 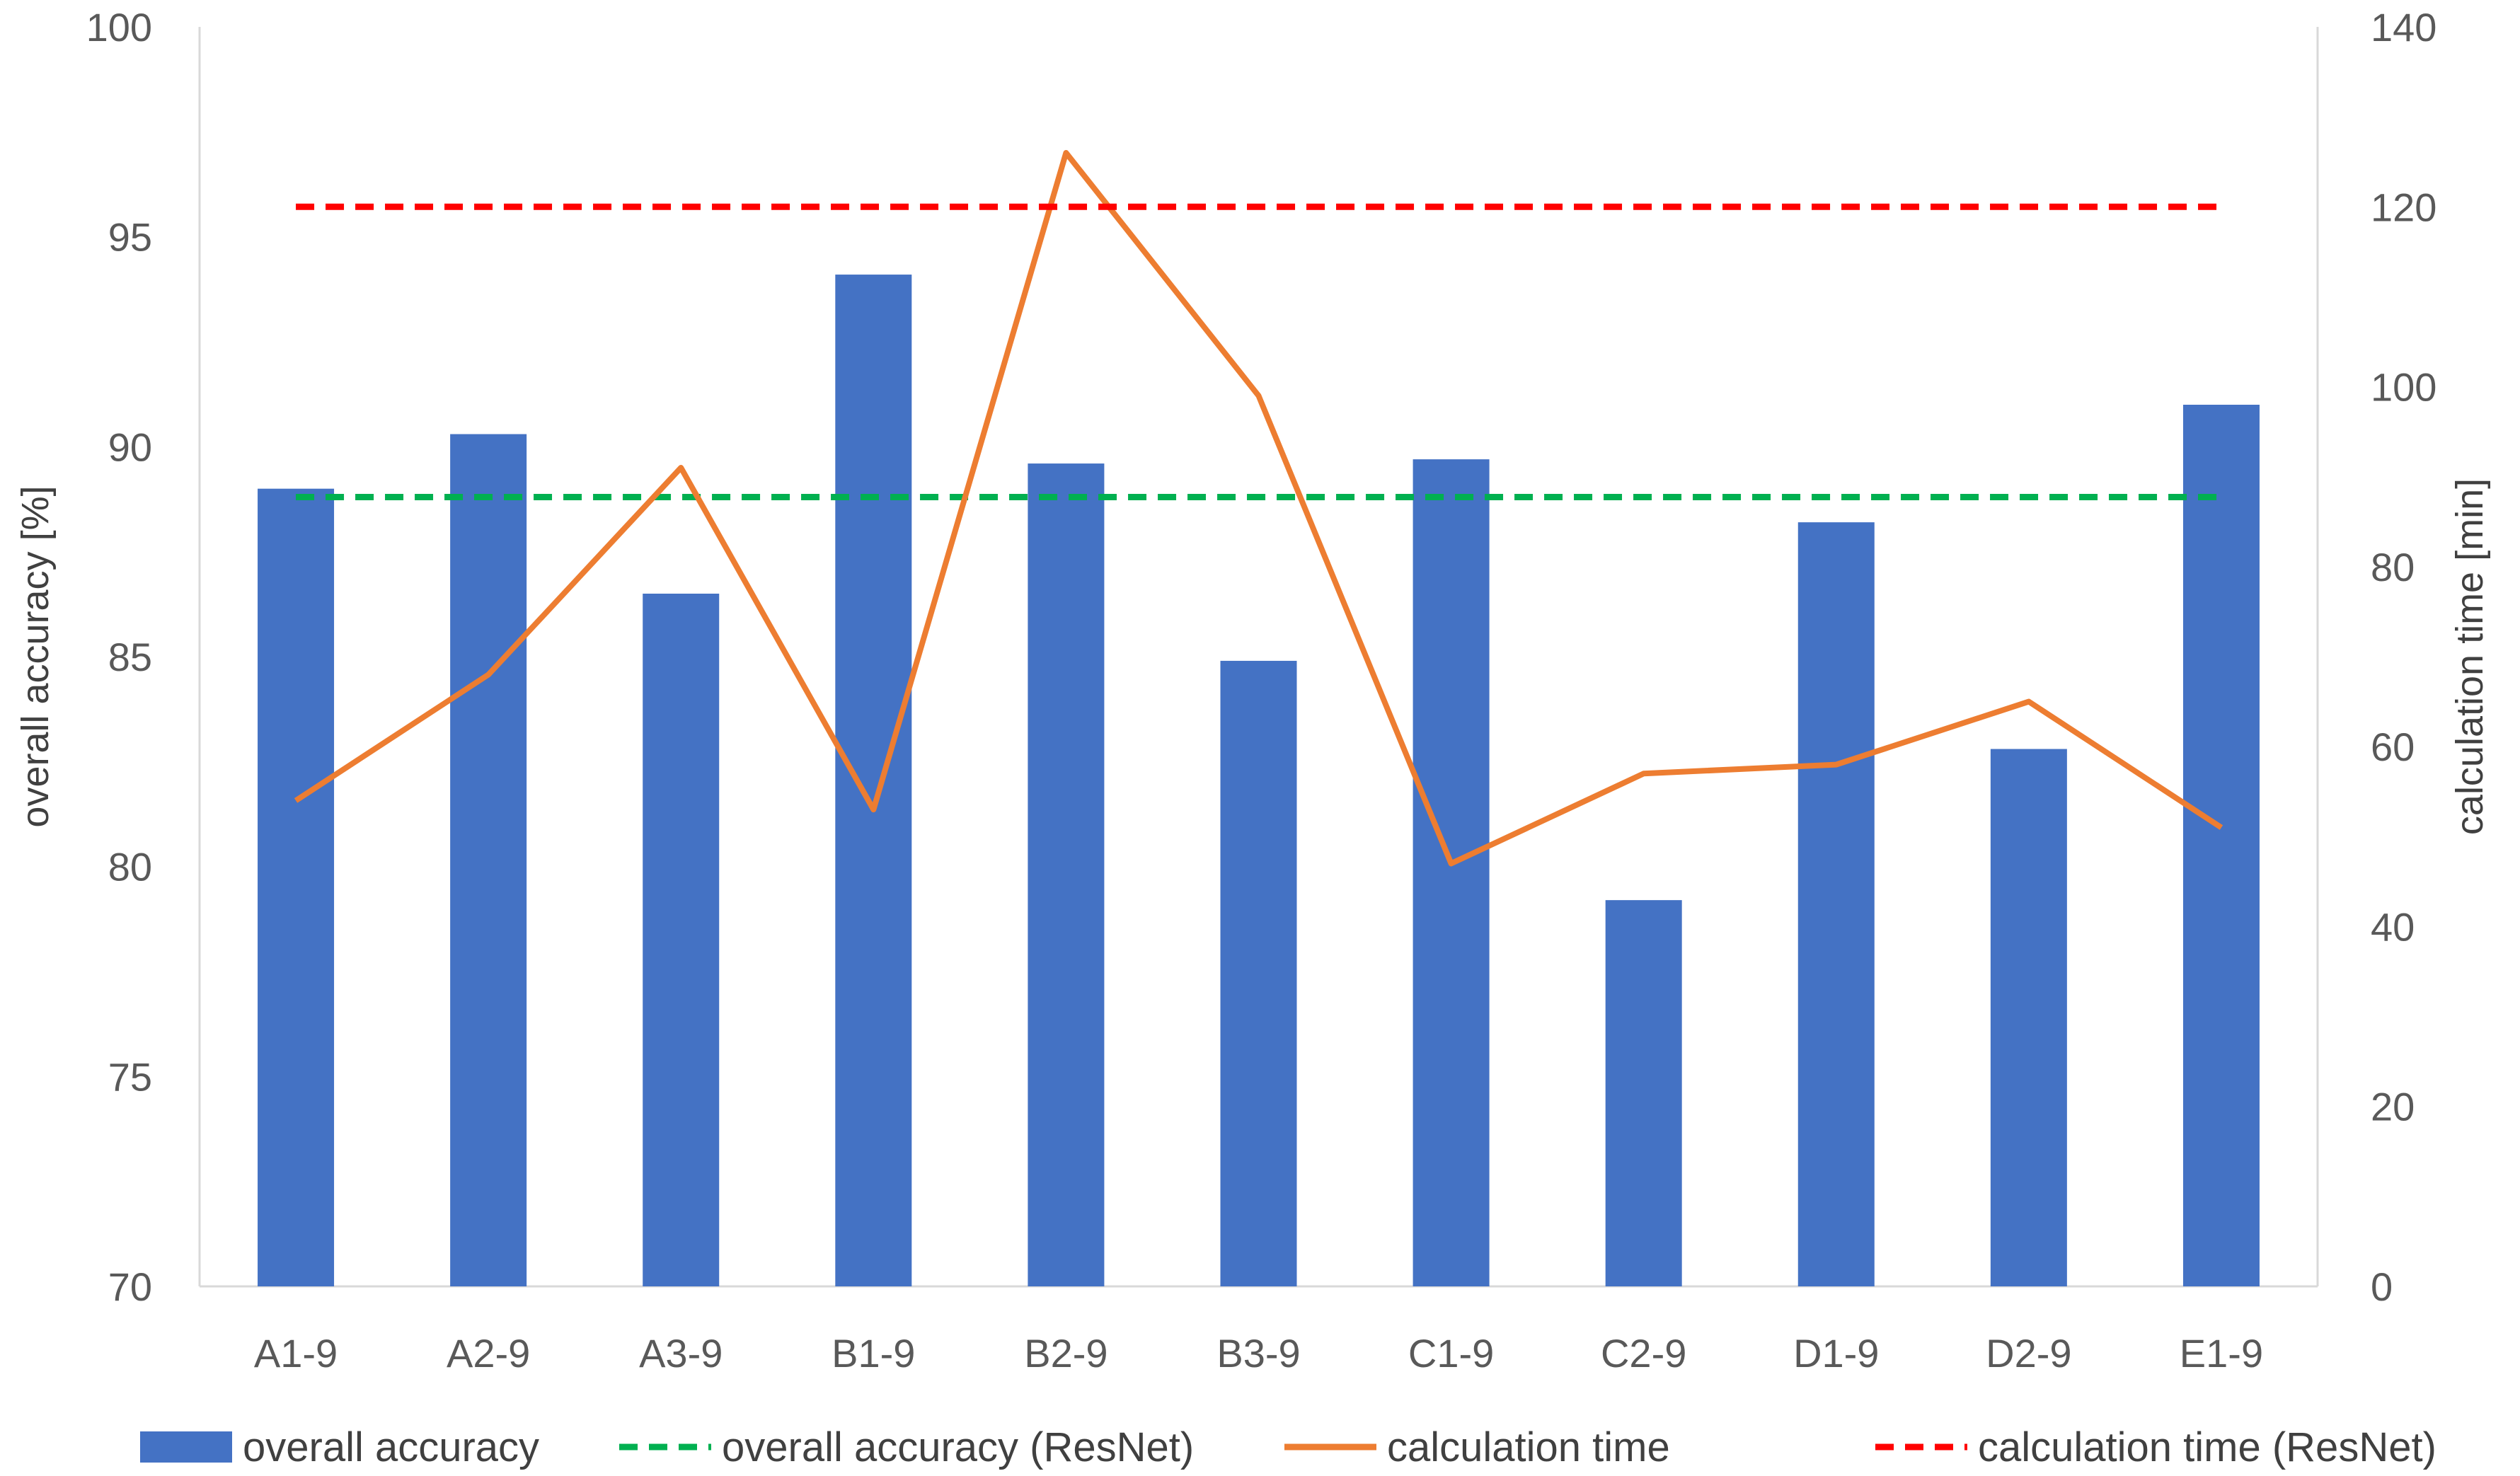 I want to click on x-tick-label: E1-9, so click(x=2222, y=1353).